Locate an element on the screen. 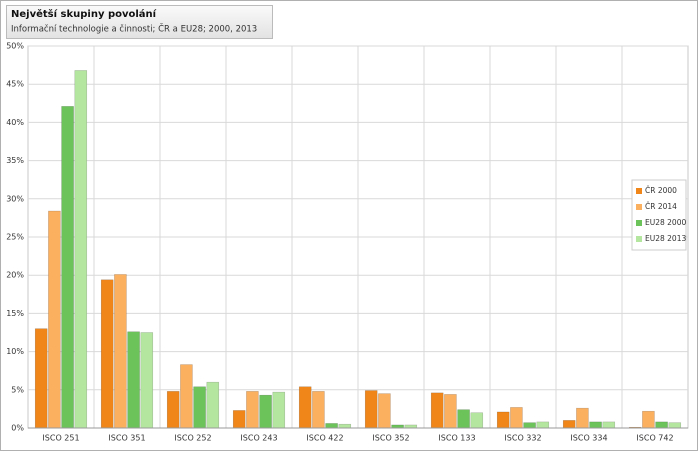 This screenshot has width=698, height=455. y-tick-label: 45% is located at coordinates (15, 84).